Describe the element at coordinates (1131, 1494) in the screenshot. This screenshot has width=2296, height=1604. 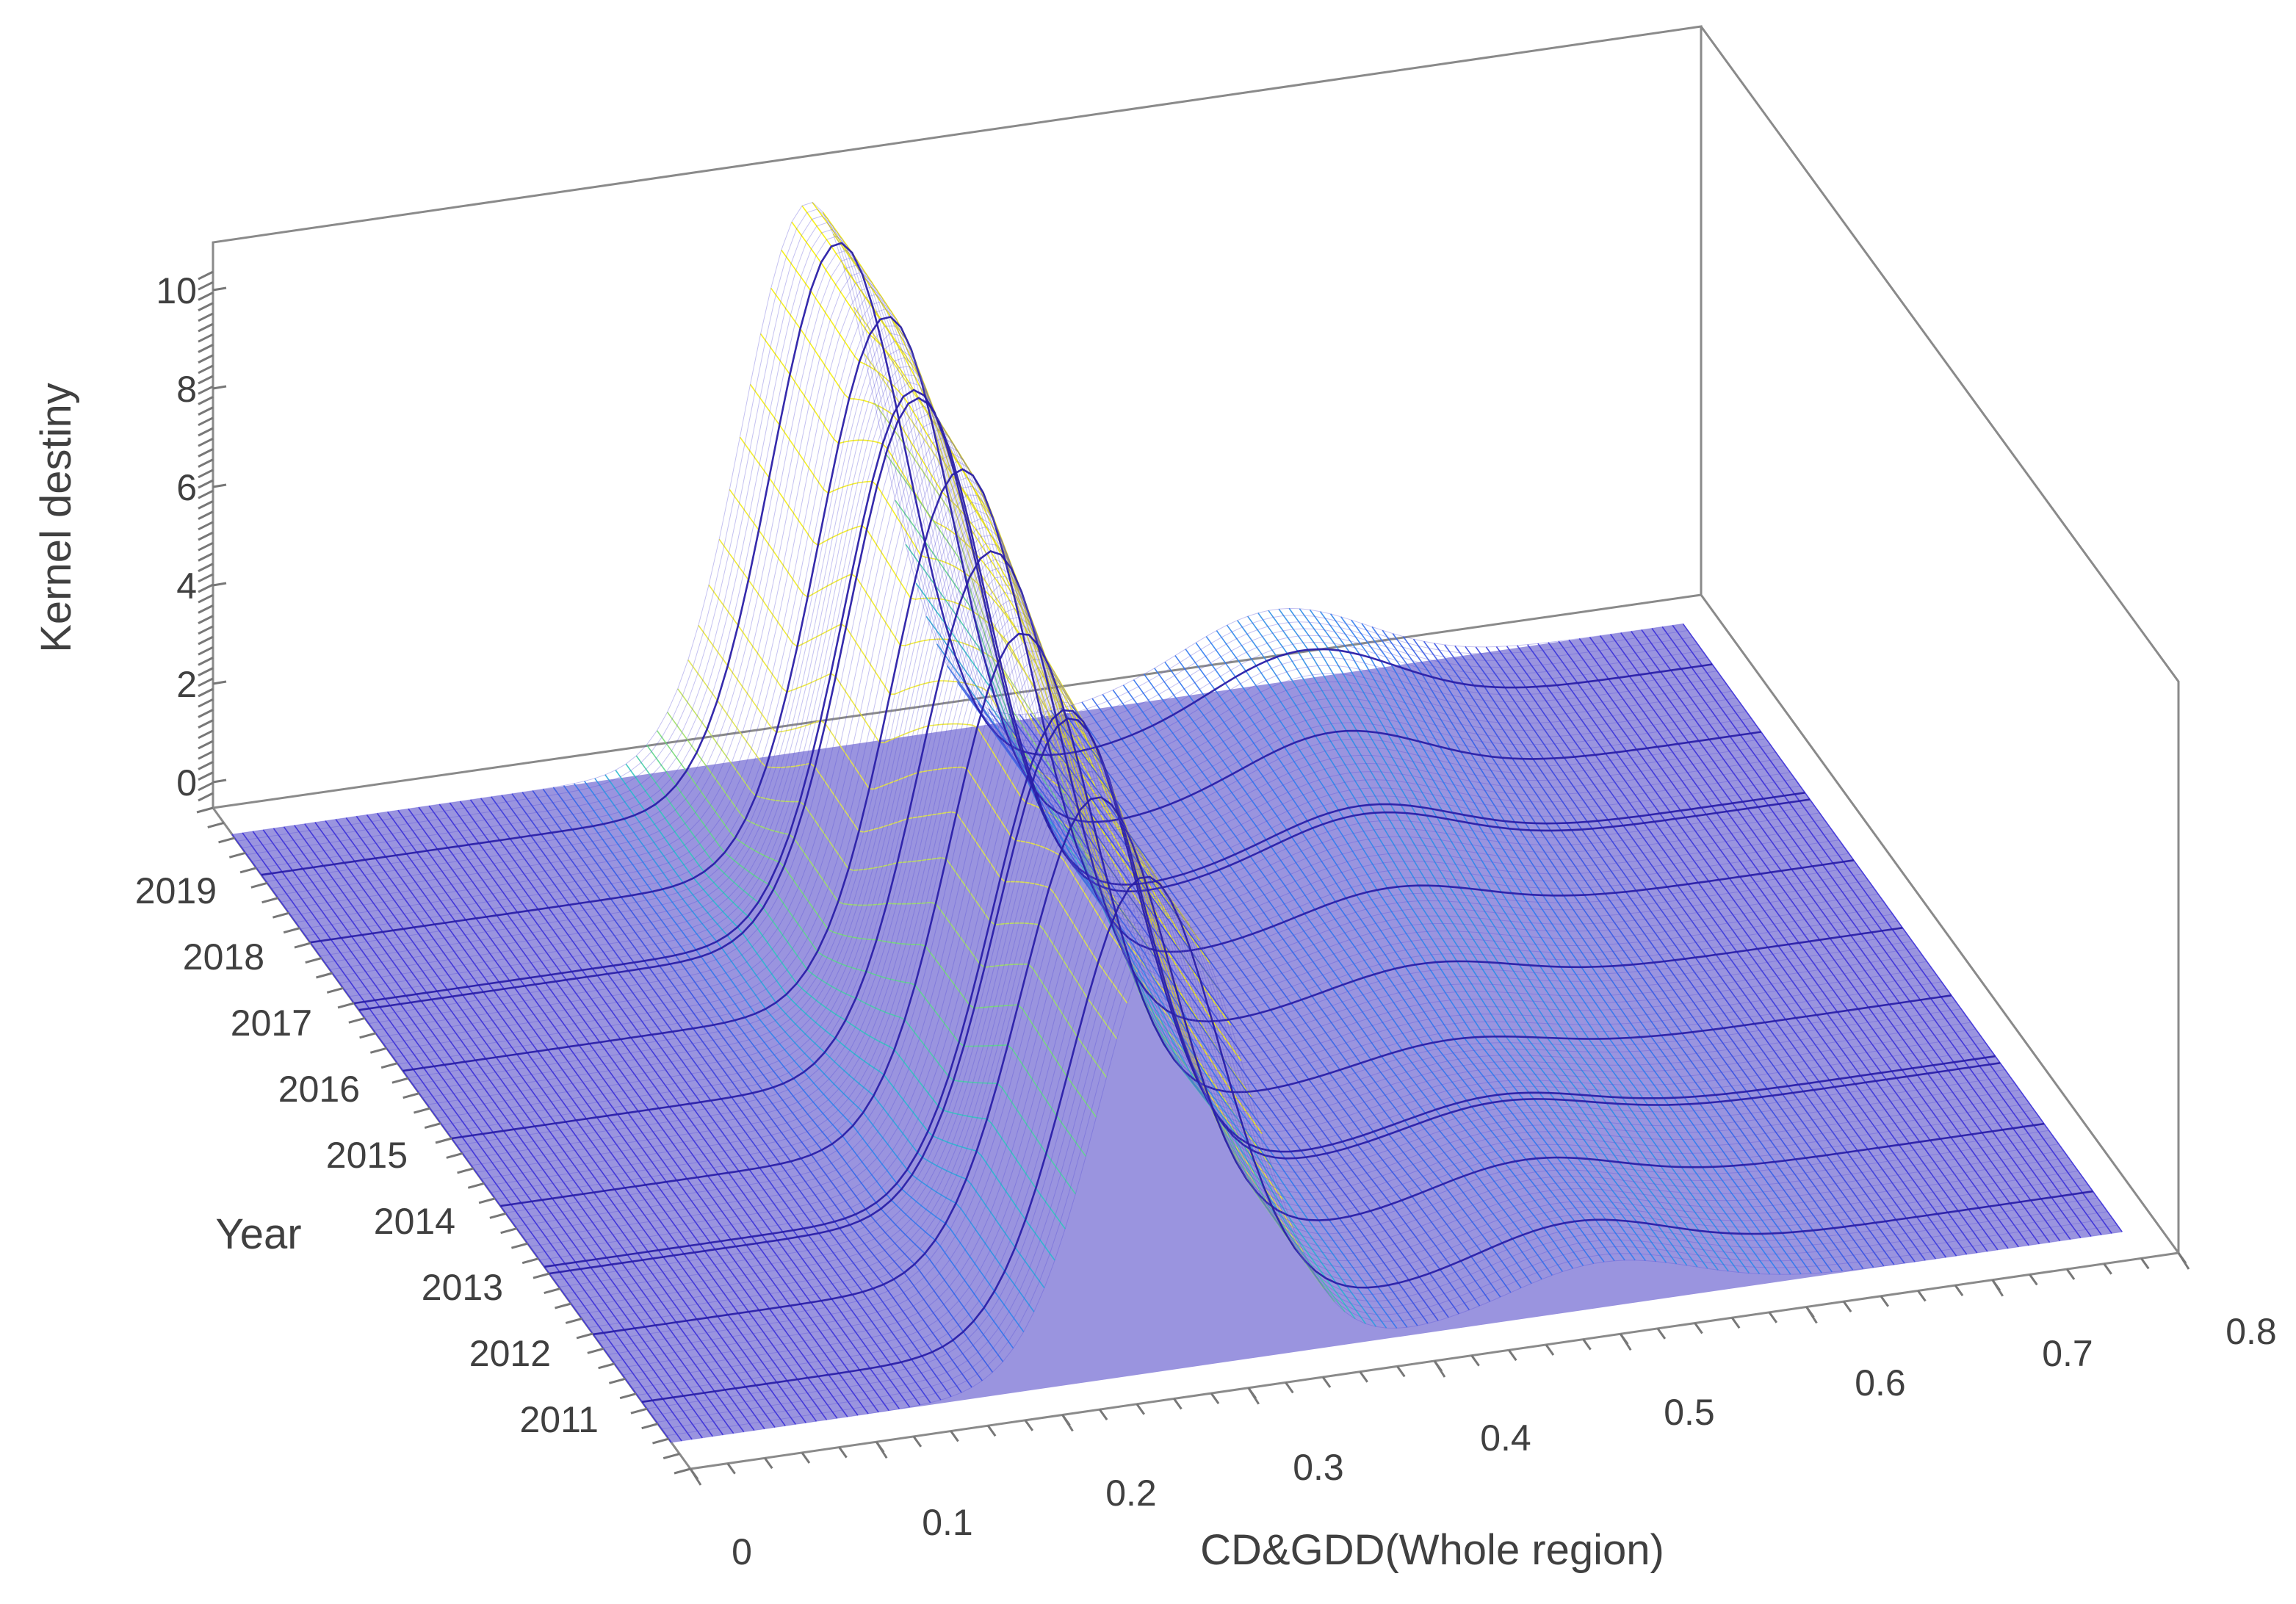
I see `x-tick-label: 0.2` at that location.